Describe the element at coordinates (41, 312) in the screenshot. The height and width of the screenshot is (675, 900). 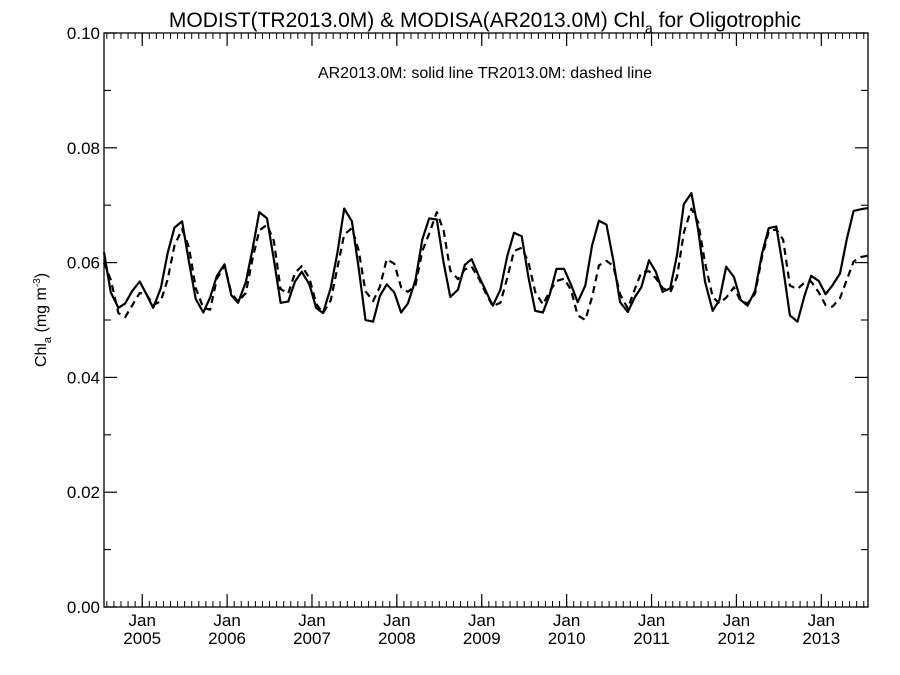
I see `y-axis-label-unit: (mg m` at that location.